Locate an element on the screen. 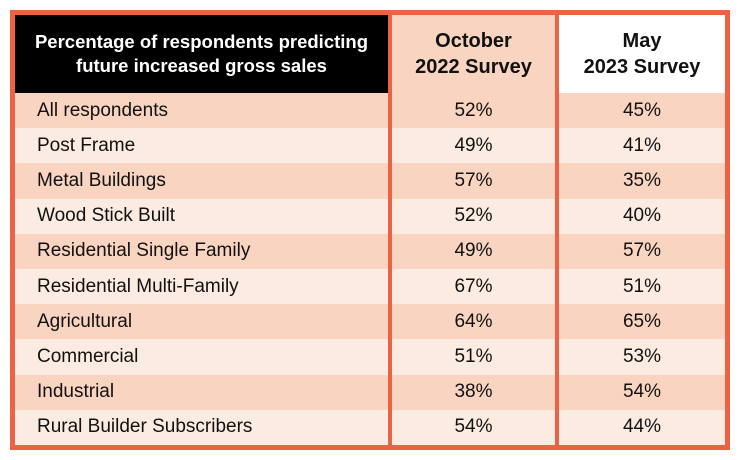 The width and height of the screenshot is (740, 460). row-label: Wood Stick Built is located at coordinates (106, 216).